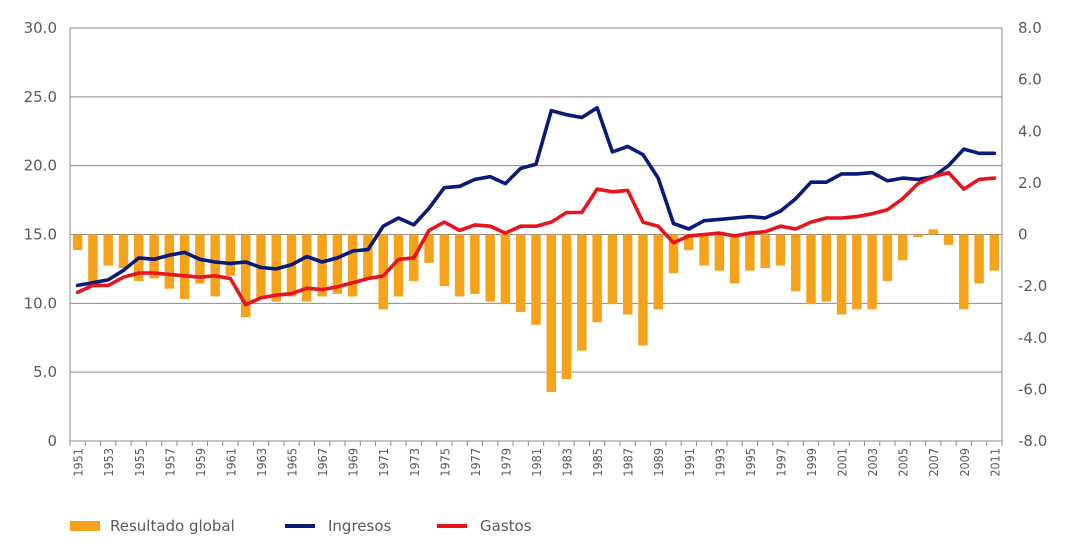 The image size is (1080, 554). Describe the element at coordinates (551, 313) in the screenshot. I see `bar-1982` at that location.